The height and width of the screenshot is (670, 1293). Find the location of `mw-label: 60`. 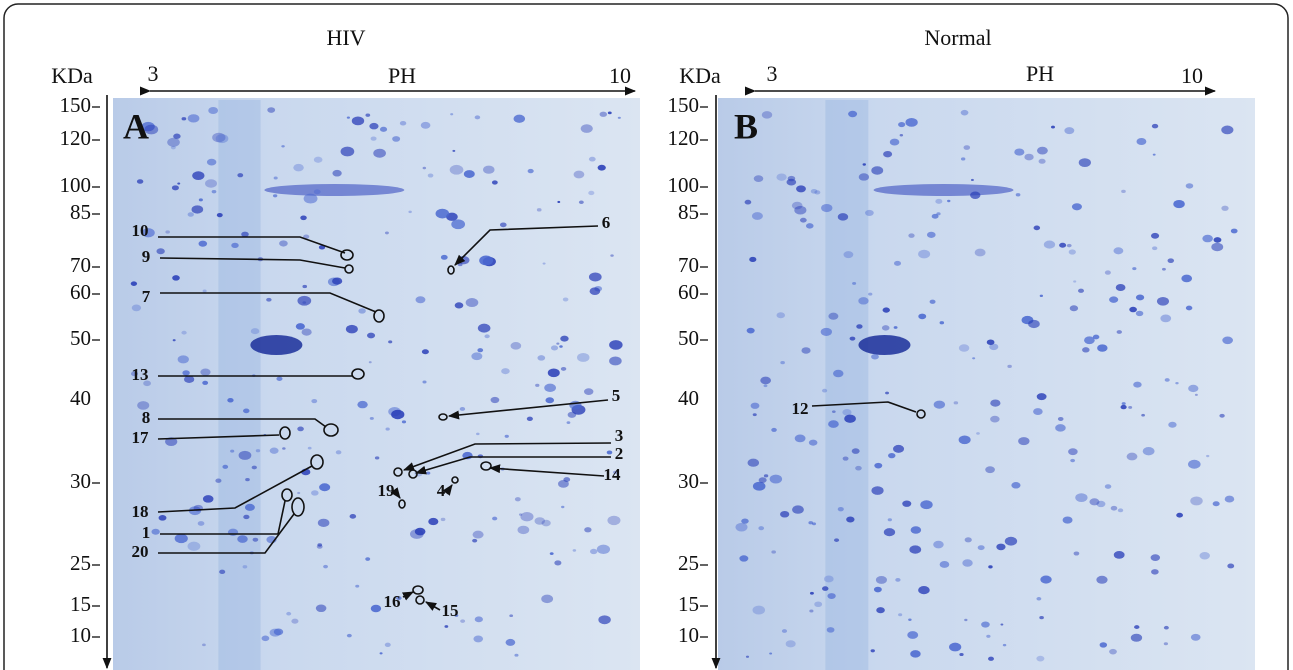

mw-label: 60 is located at coordinates (80, 292).